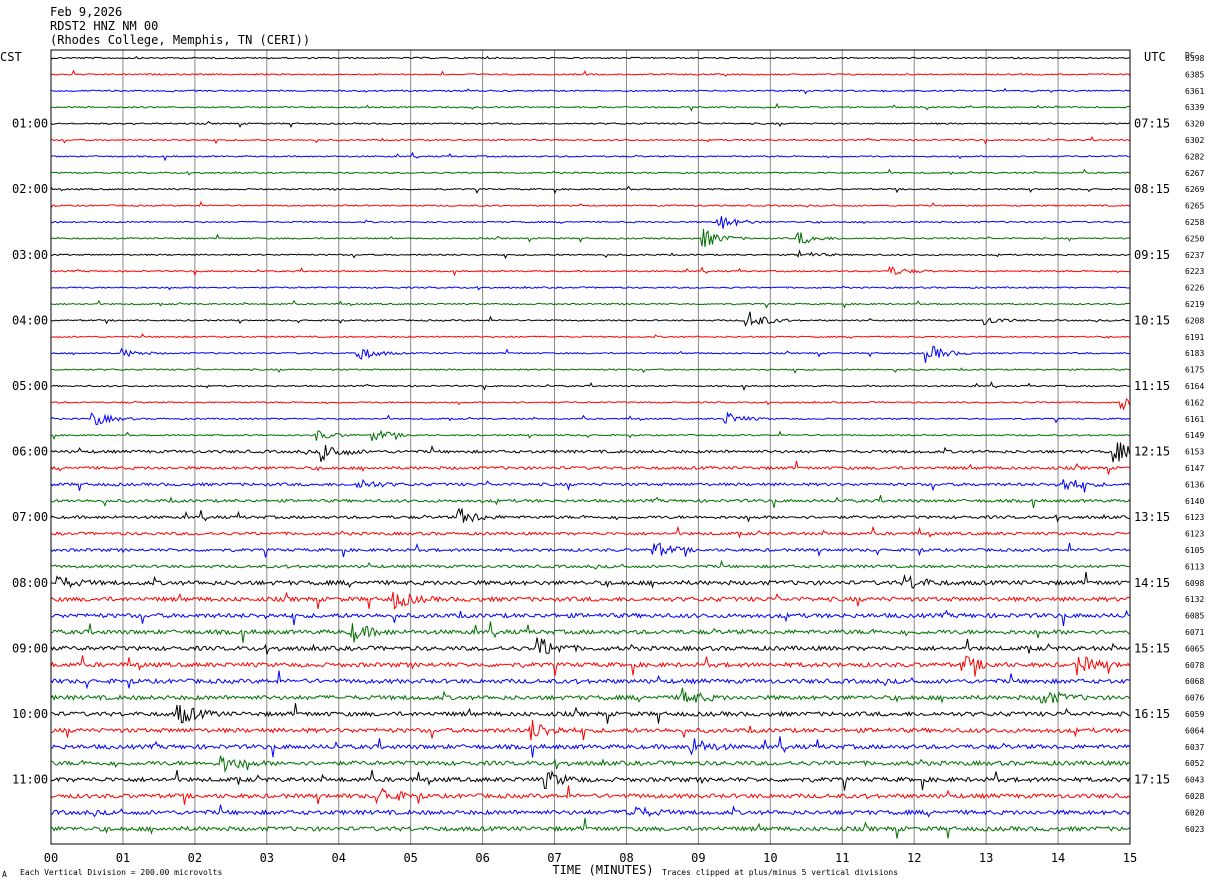 This screenshot has height=886, width=1210. Describe the element at coordinates (482, 858) in the screenshot. I see `x-tick-label: 06` at that location.